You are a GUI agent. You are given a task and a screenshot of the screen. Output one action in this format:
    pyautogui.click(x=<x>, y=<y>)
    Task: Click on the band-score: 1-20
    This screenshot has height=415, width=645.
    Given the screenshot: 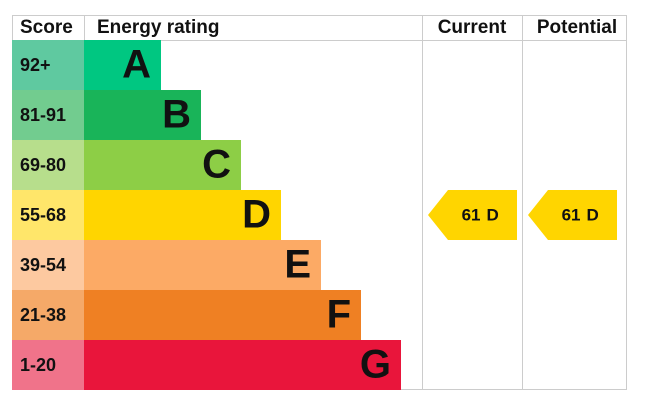 What is the action you would take?
    pyautogui.click(x=38, y=365)
    